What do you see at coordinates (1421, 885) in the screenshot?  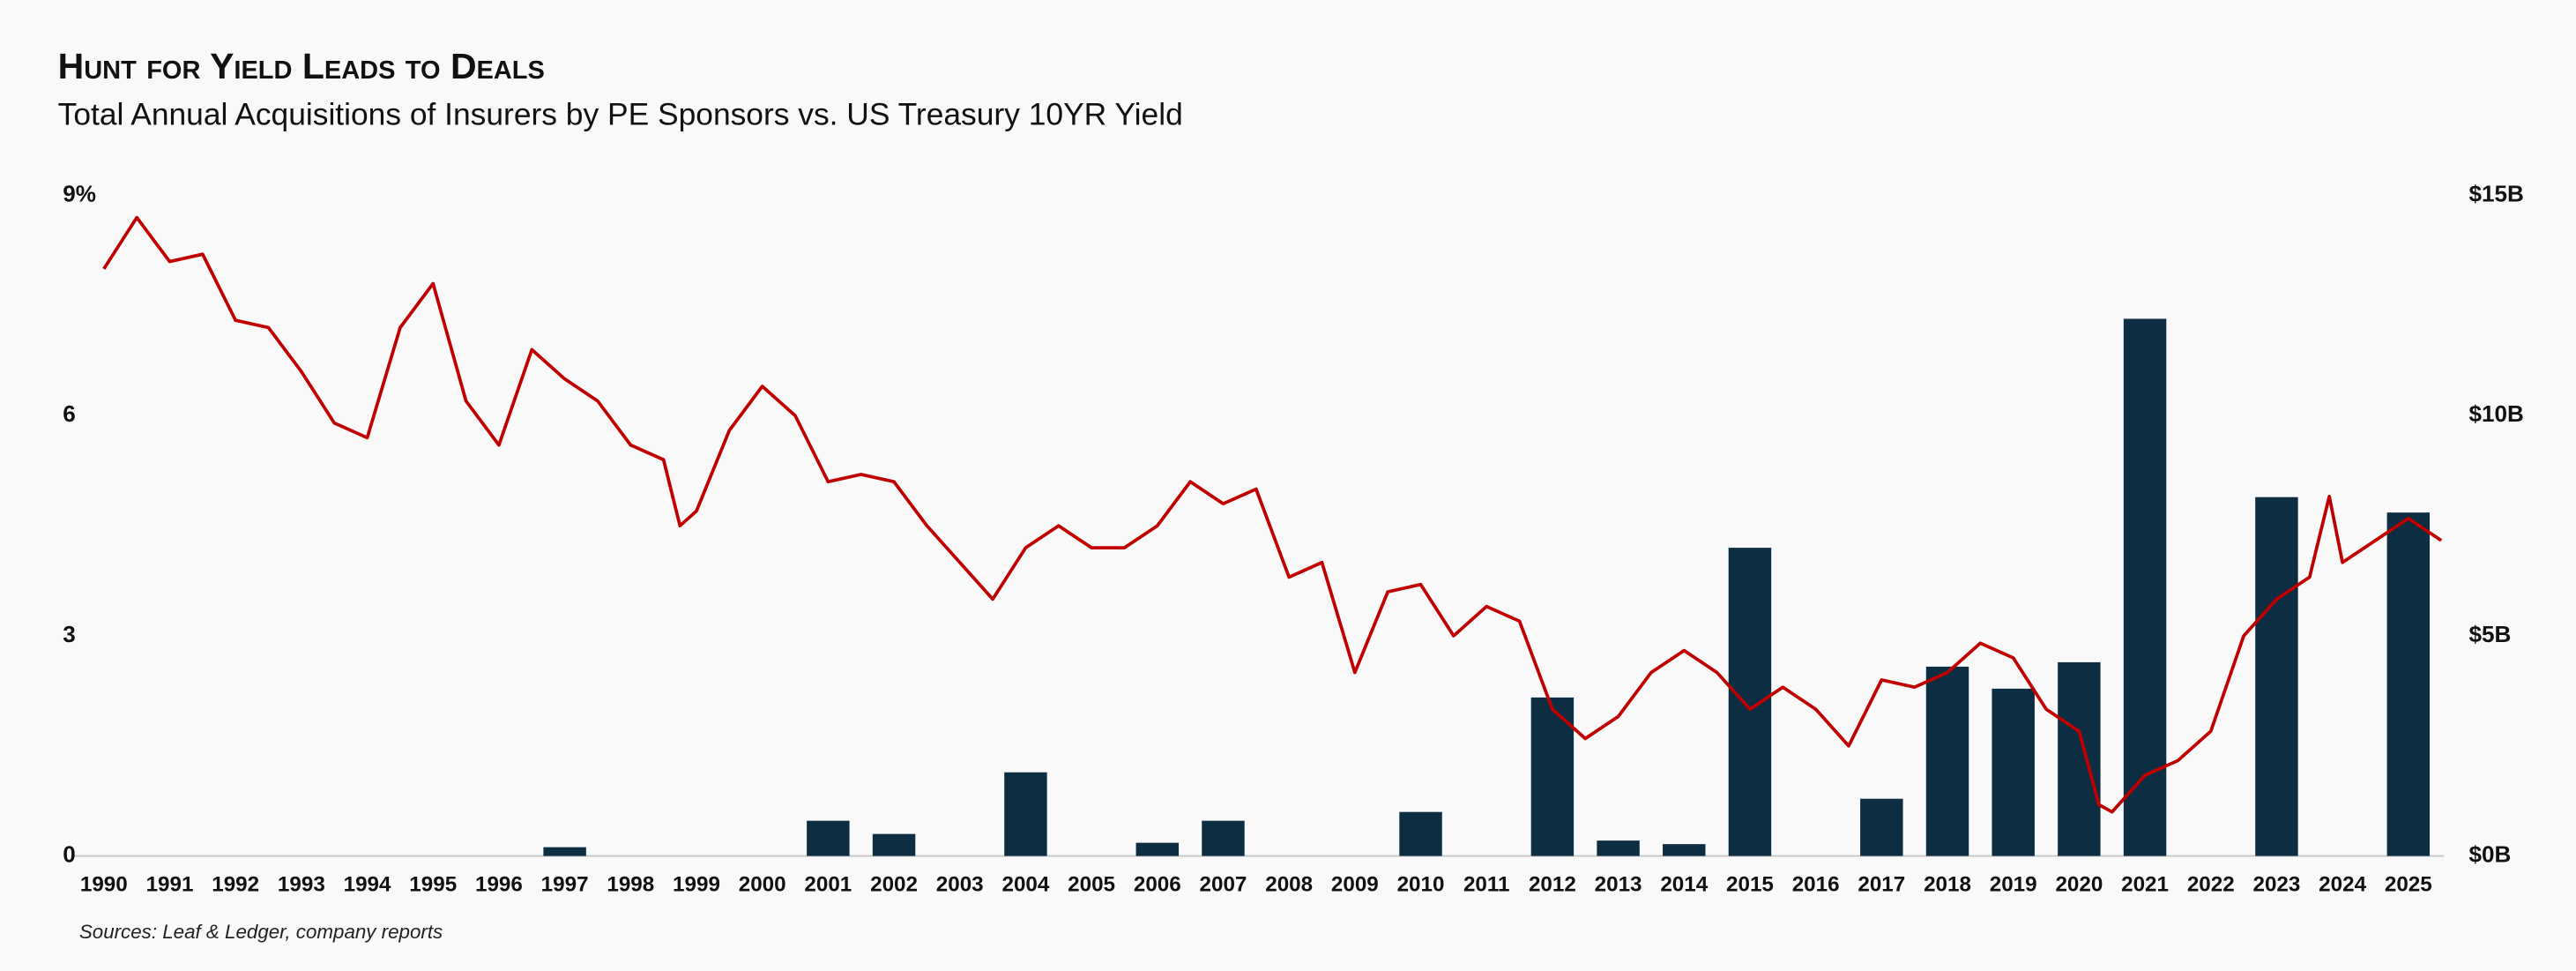 I see `x-tick-label: 2010` at bounding box center [1421, 885].